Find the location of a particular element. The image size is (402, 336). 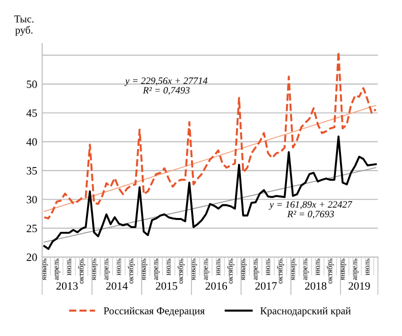

y-tick-label: 30 is located at coordinates (31, 200).